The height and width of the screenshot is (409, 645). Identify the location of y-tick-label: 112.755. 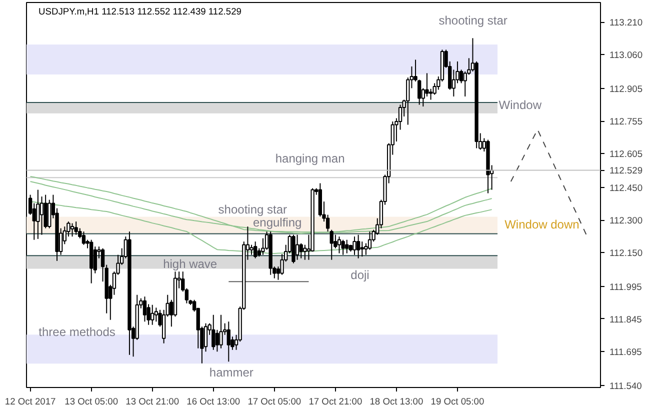
(626, 121).